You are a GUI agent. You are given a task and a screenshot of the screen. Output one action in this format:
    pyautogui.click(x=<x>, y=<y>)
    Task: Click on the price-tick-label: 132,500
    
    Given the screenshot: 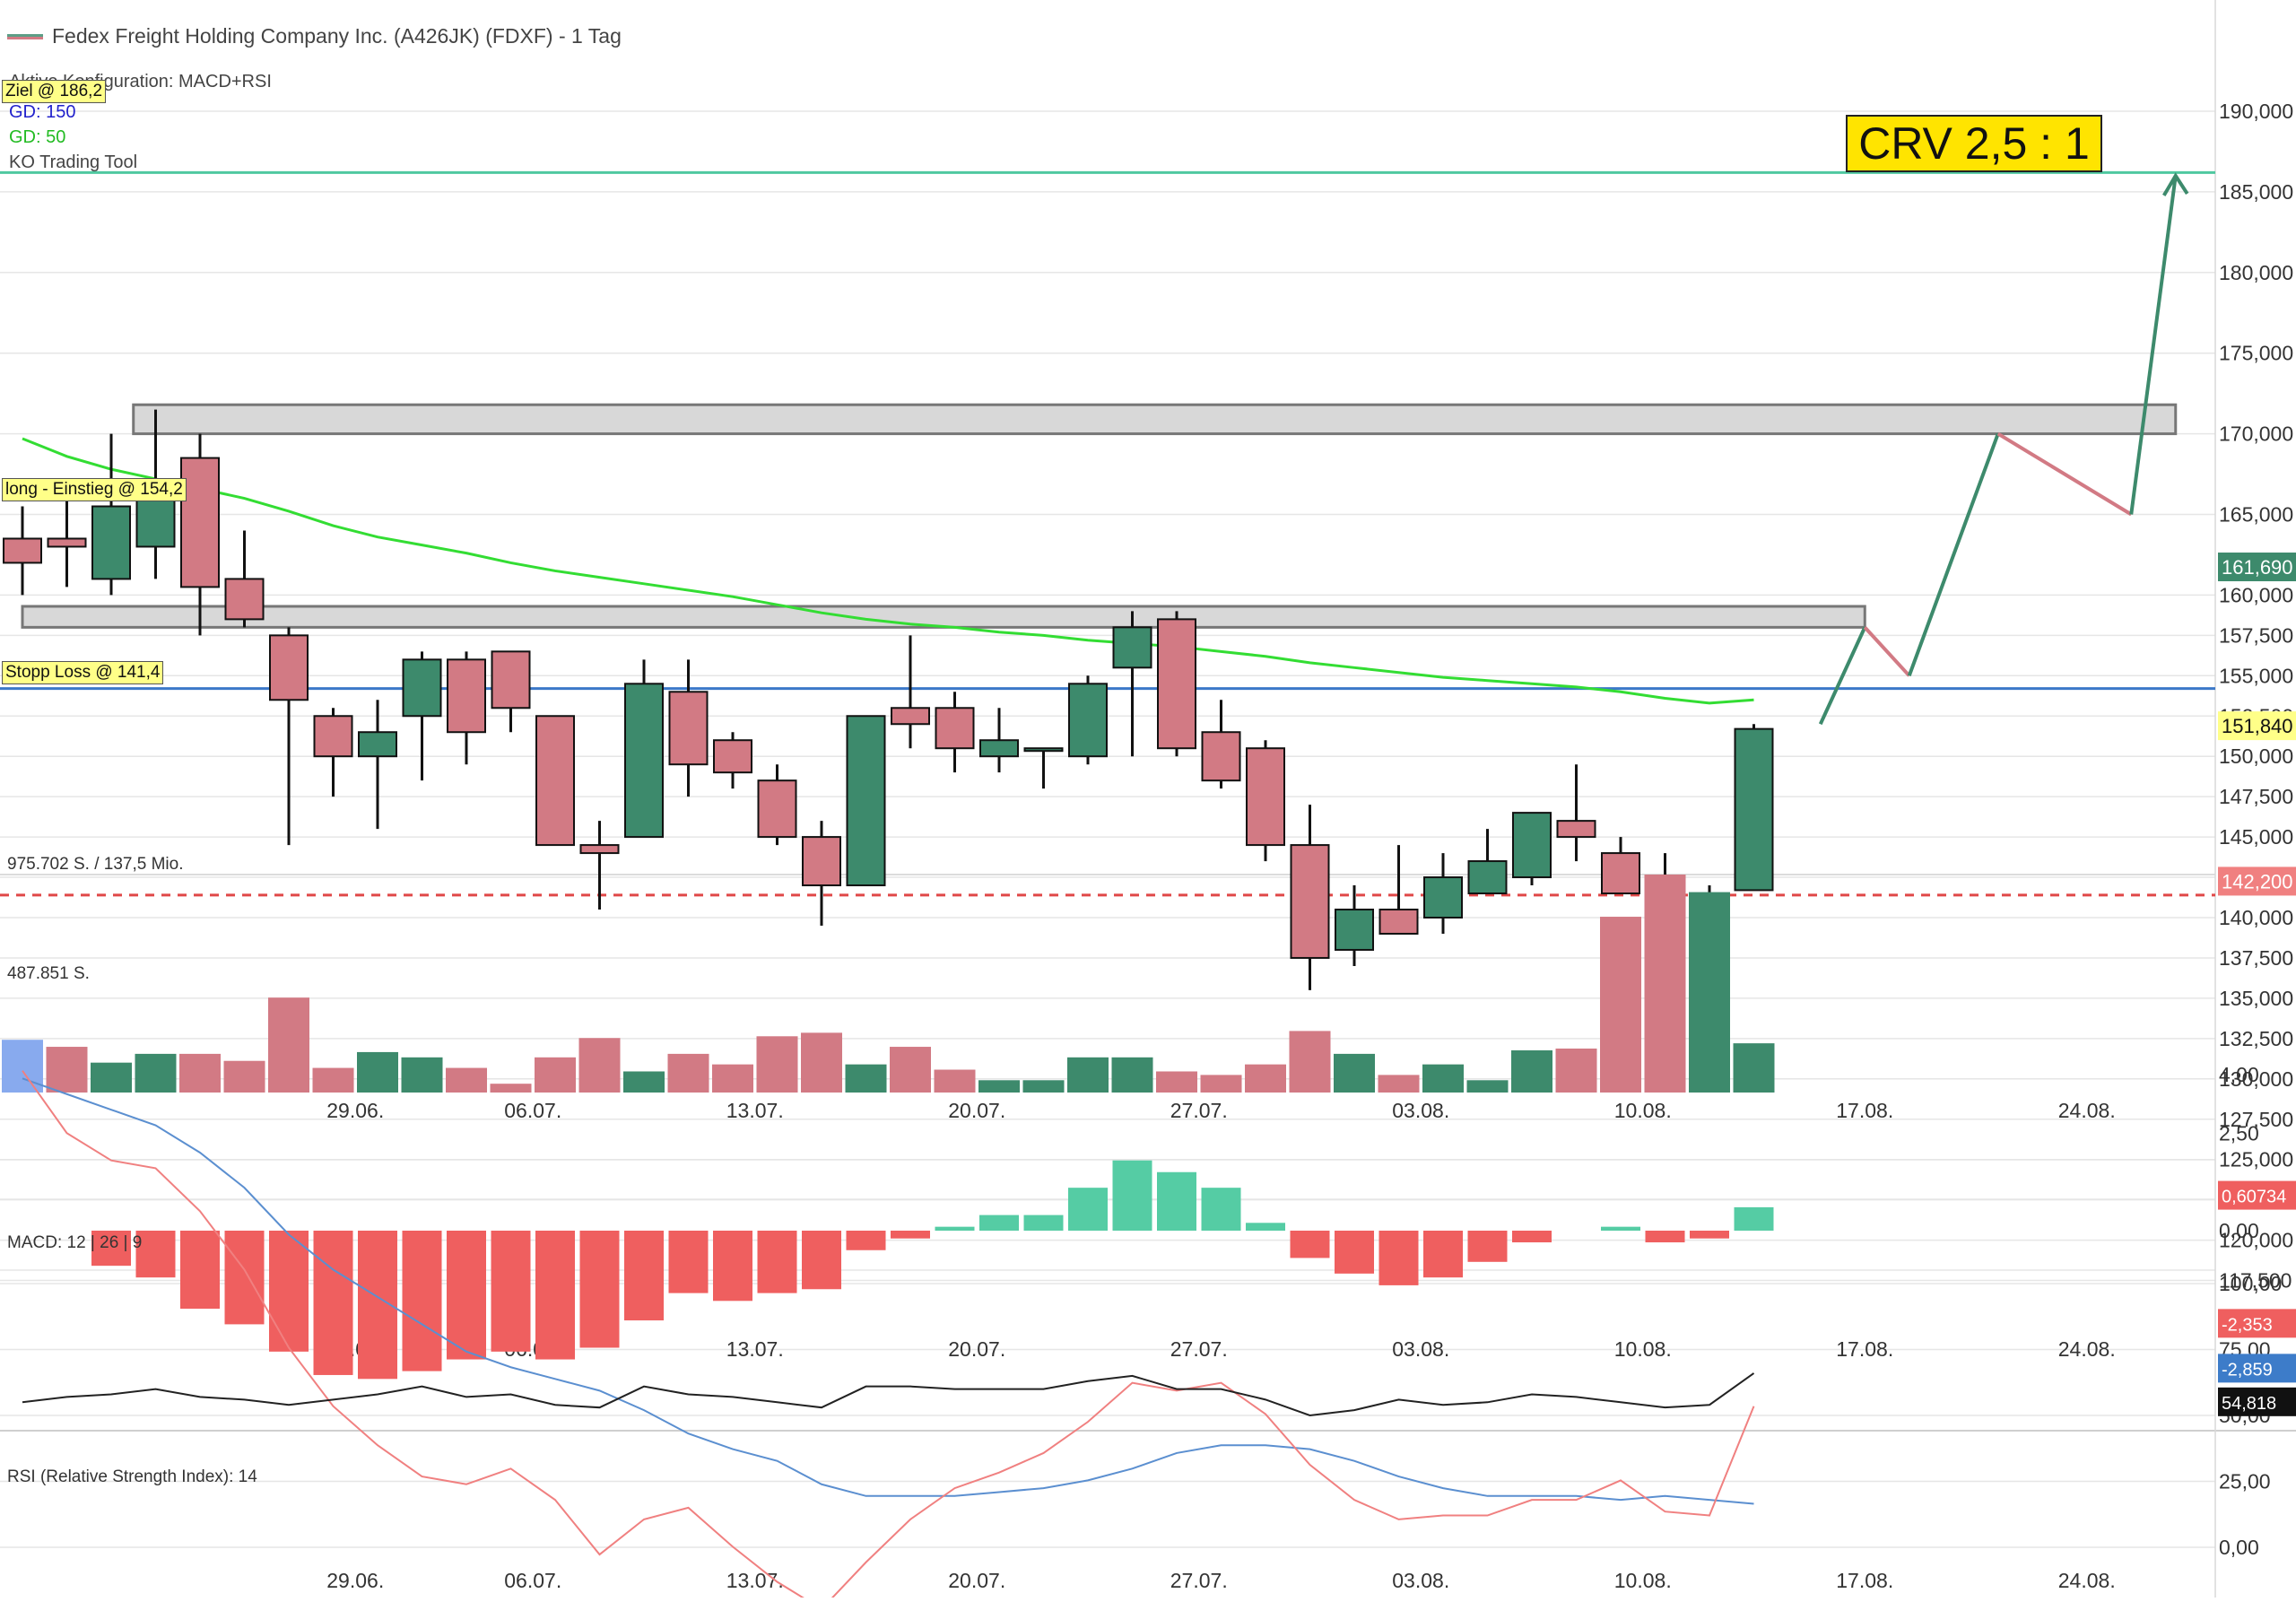 What is the action you would take?
    pyautogui.click(x=2256, y=1038)
    